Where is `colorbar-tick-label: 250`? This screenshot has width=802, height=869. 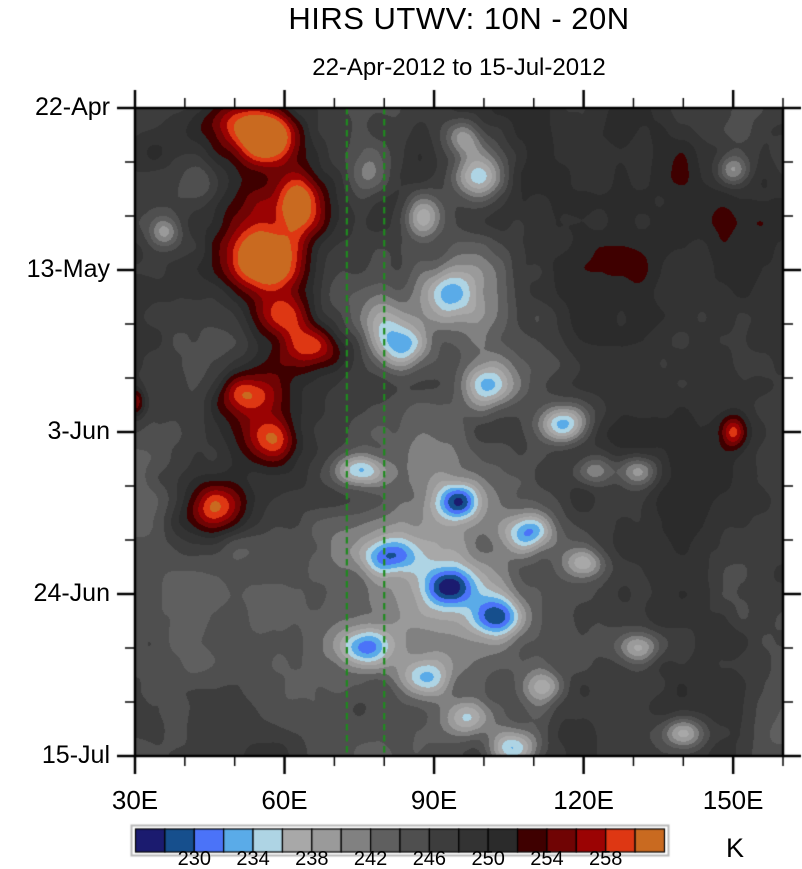 colorbar-tick-label: 250 is located at coordinates (488, 858).